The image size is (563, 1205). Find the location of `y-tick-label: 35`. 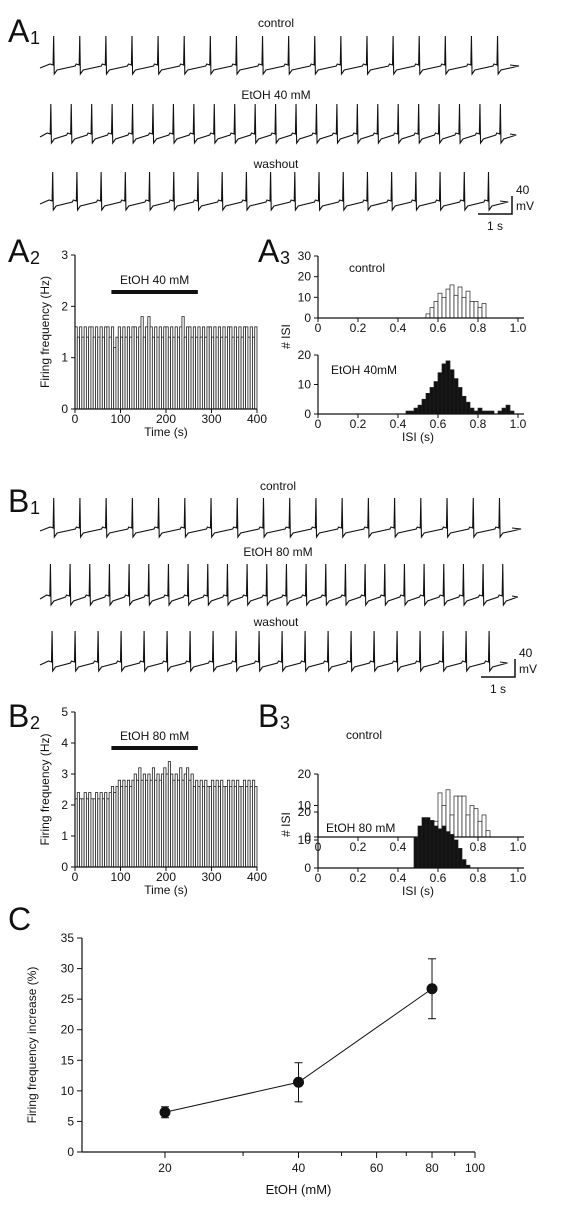

y-tick-label: 35 is located at coordinates (68, 938).